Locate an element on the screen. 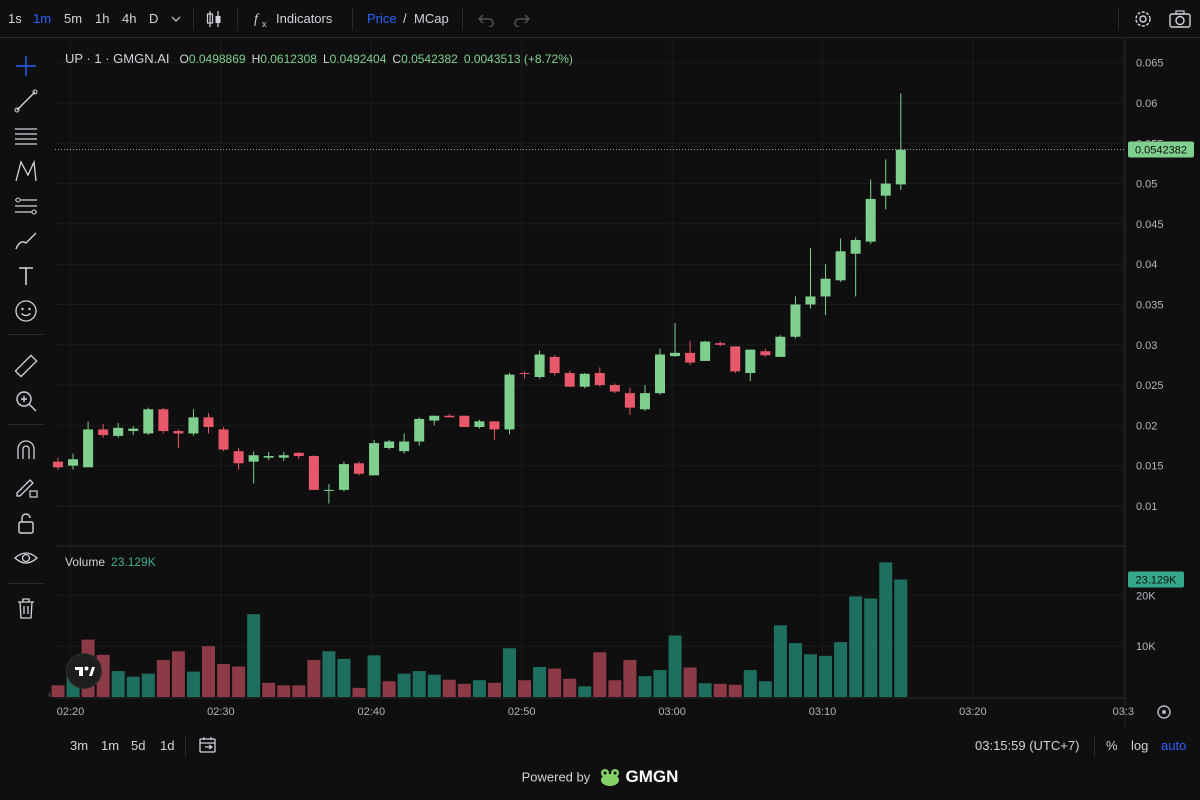 Image resolution: width=1200 pixels, height=800 pixels. range-1d: 1d is located at coordinates (167, 745).